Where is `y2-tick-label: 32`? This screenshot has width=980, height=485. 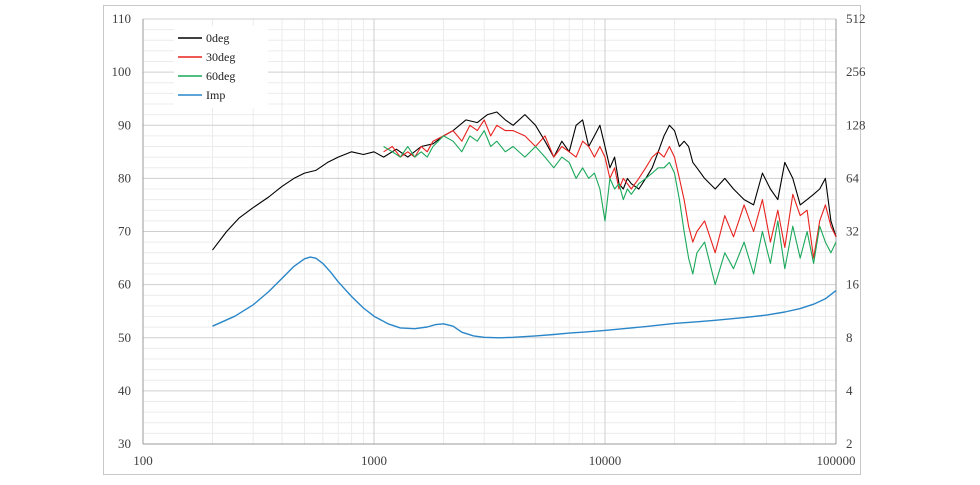 y2-tick-label: 32 is located at coordinates (852, 231).